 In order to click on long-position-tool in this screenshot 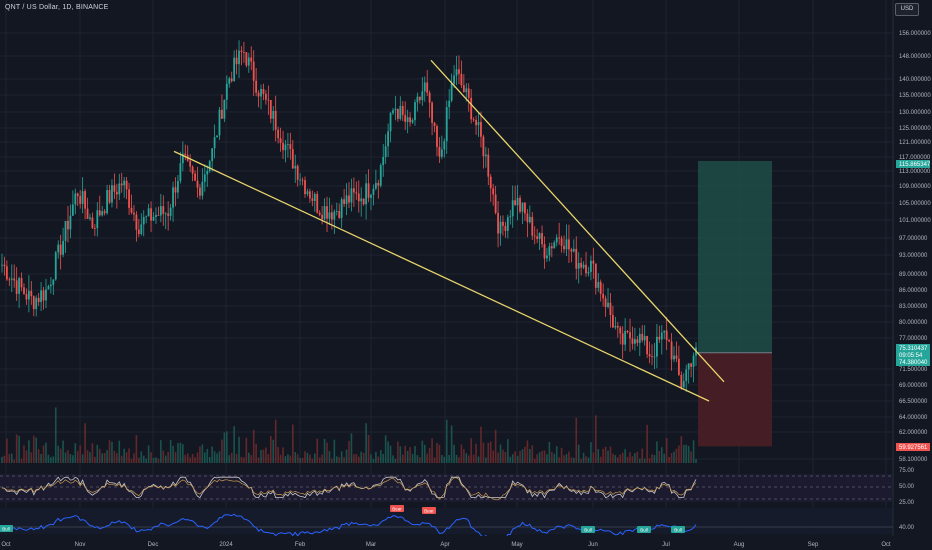, I will do `click(735, 303)`.